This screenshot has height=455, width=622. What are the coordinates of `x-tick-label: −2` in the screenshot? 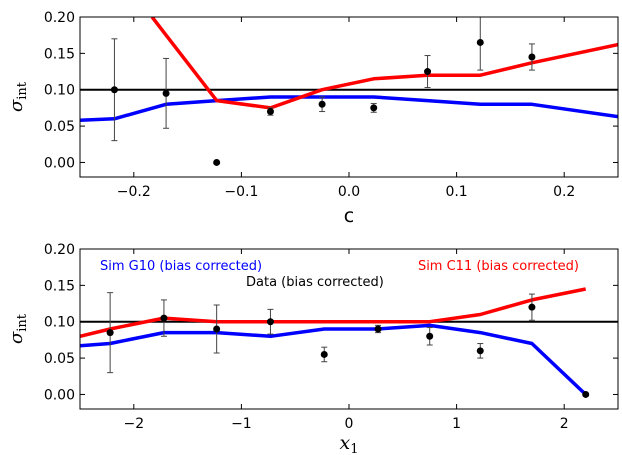 It's located at (133, 424).